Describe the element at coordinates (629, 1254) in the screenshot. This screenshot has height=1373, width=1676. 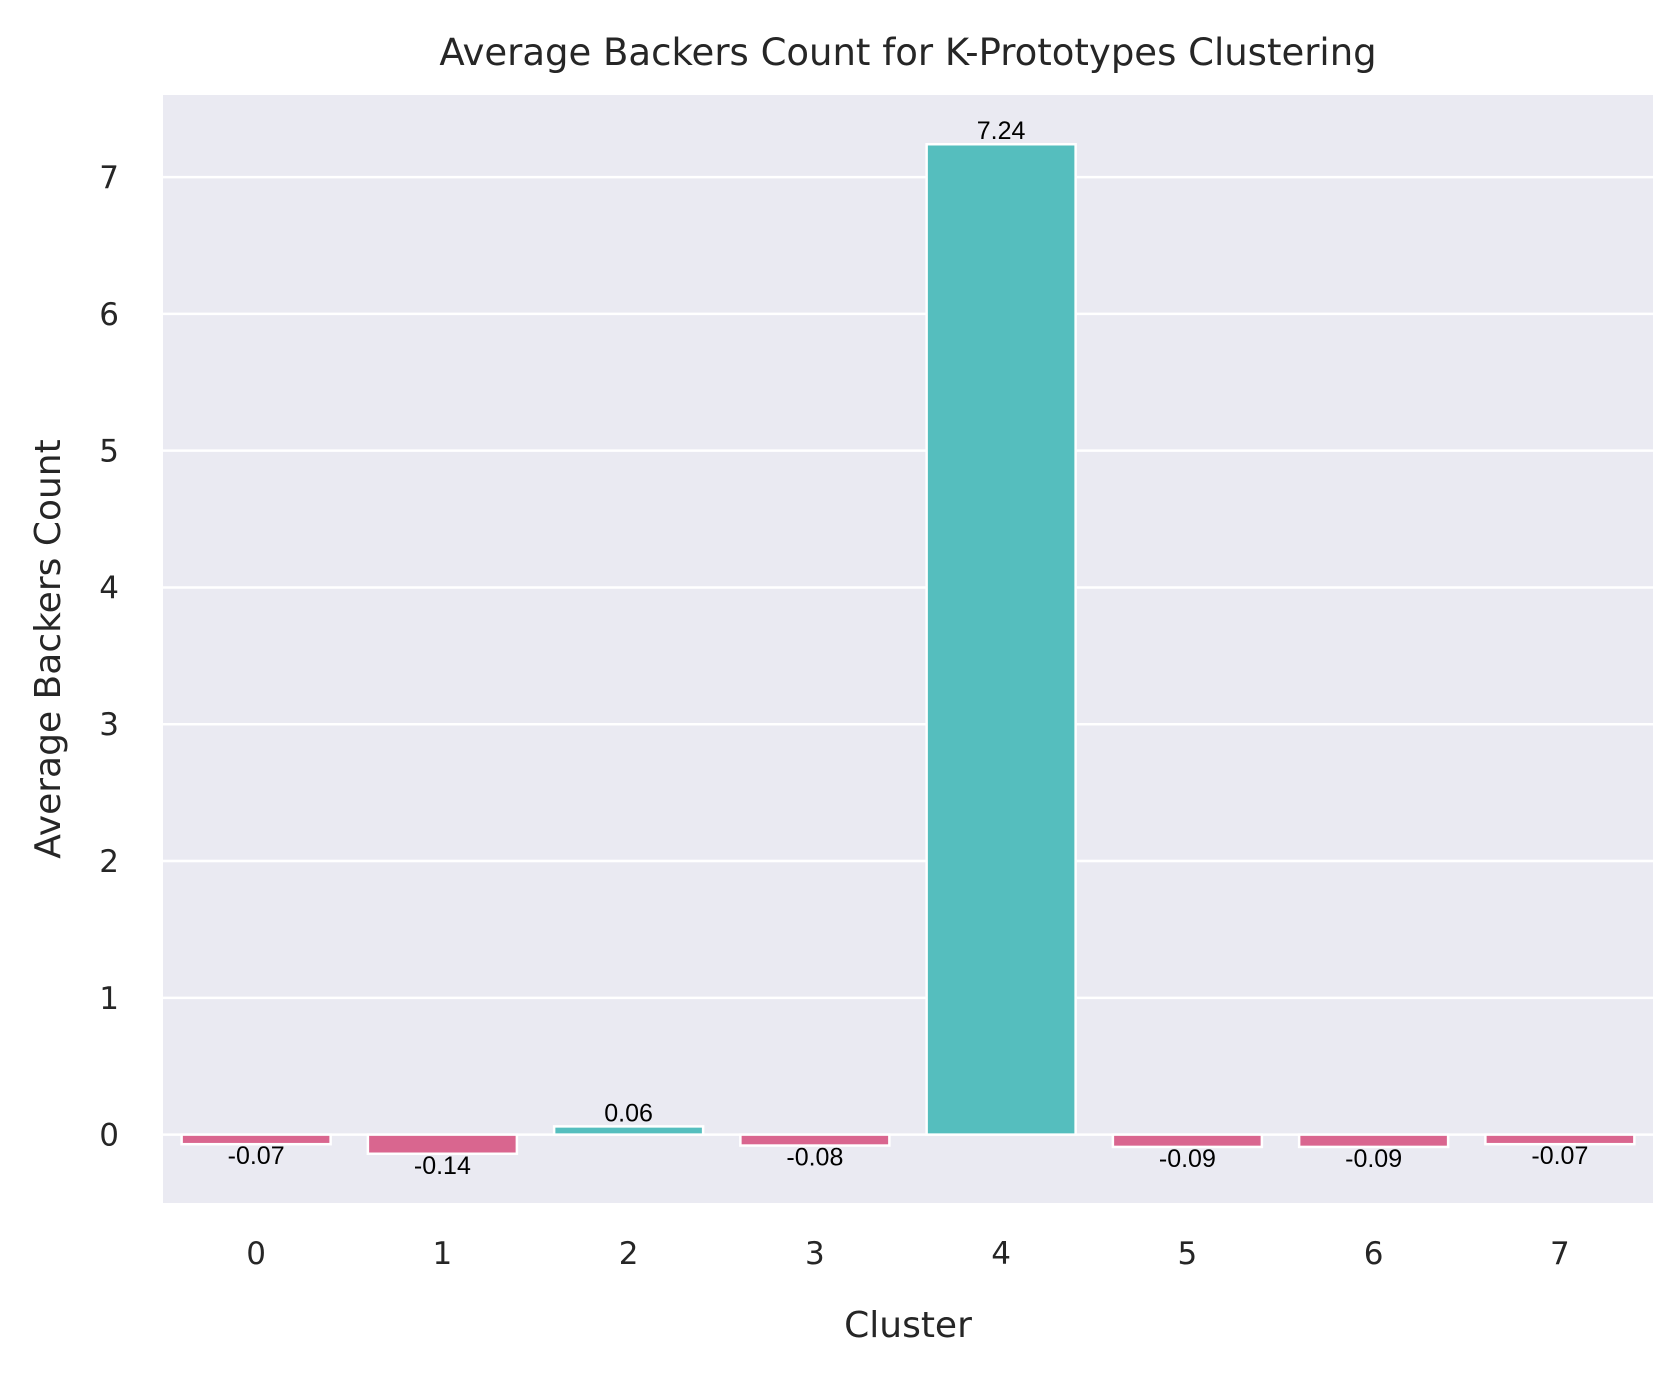
I see `x-tick-label: 2` at that location.